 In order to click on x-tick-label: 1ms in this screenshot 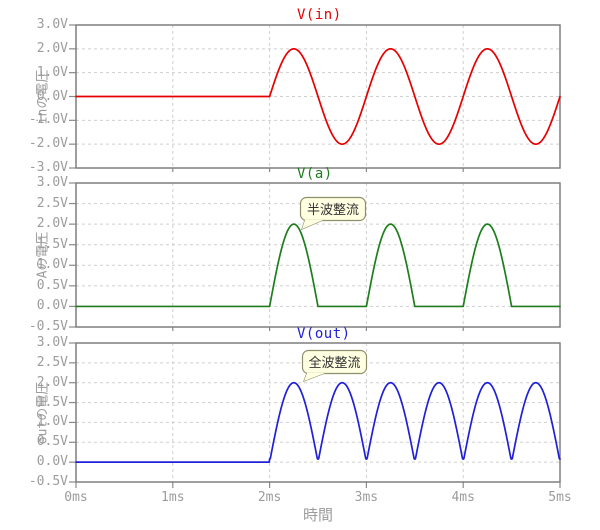, I will do `click(173, 497)`.